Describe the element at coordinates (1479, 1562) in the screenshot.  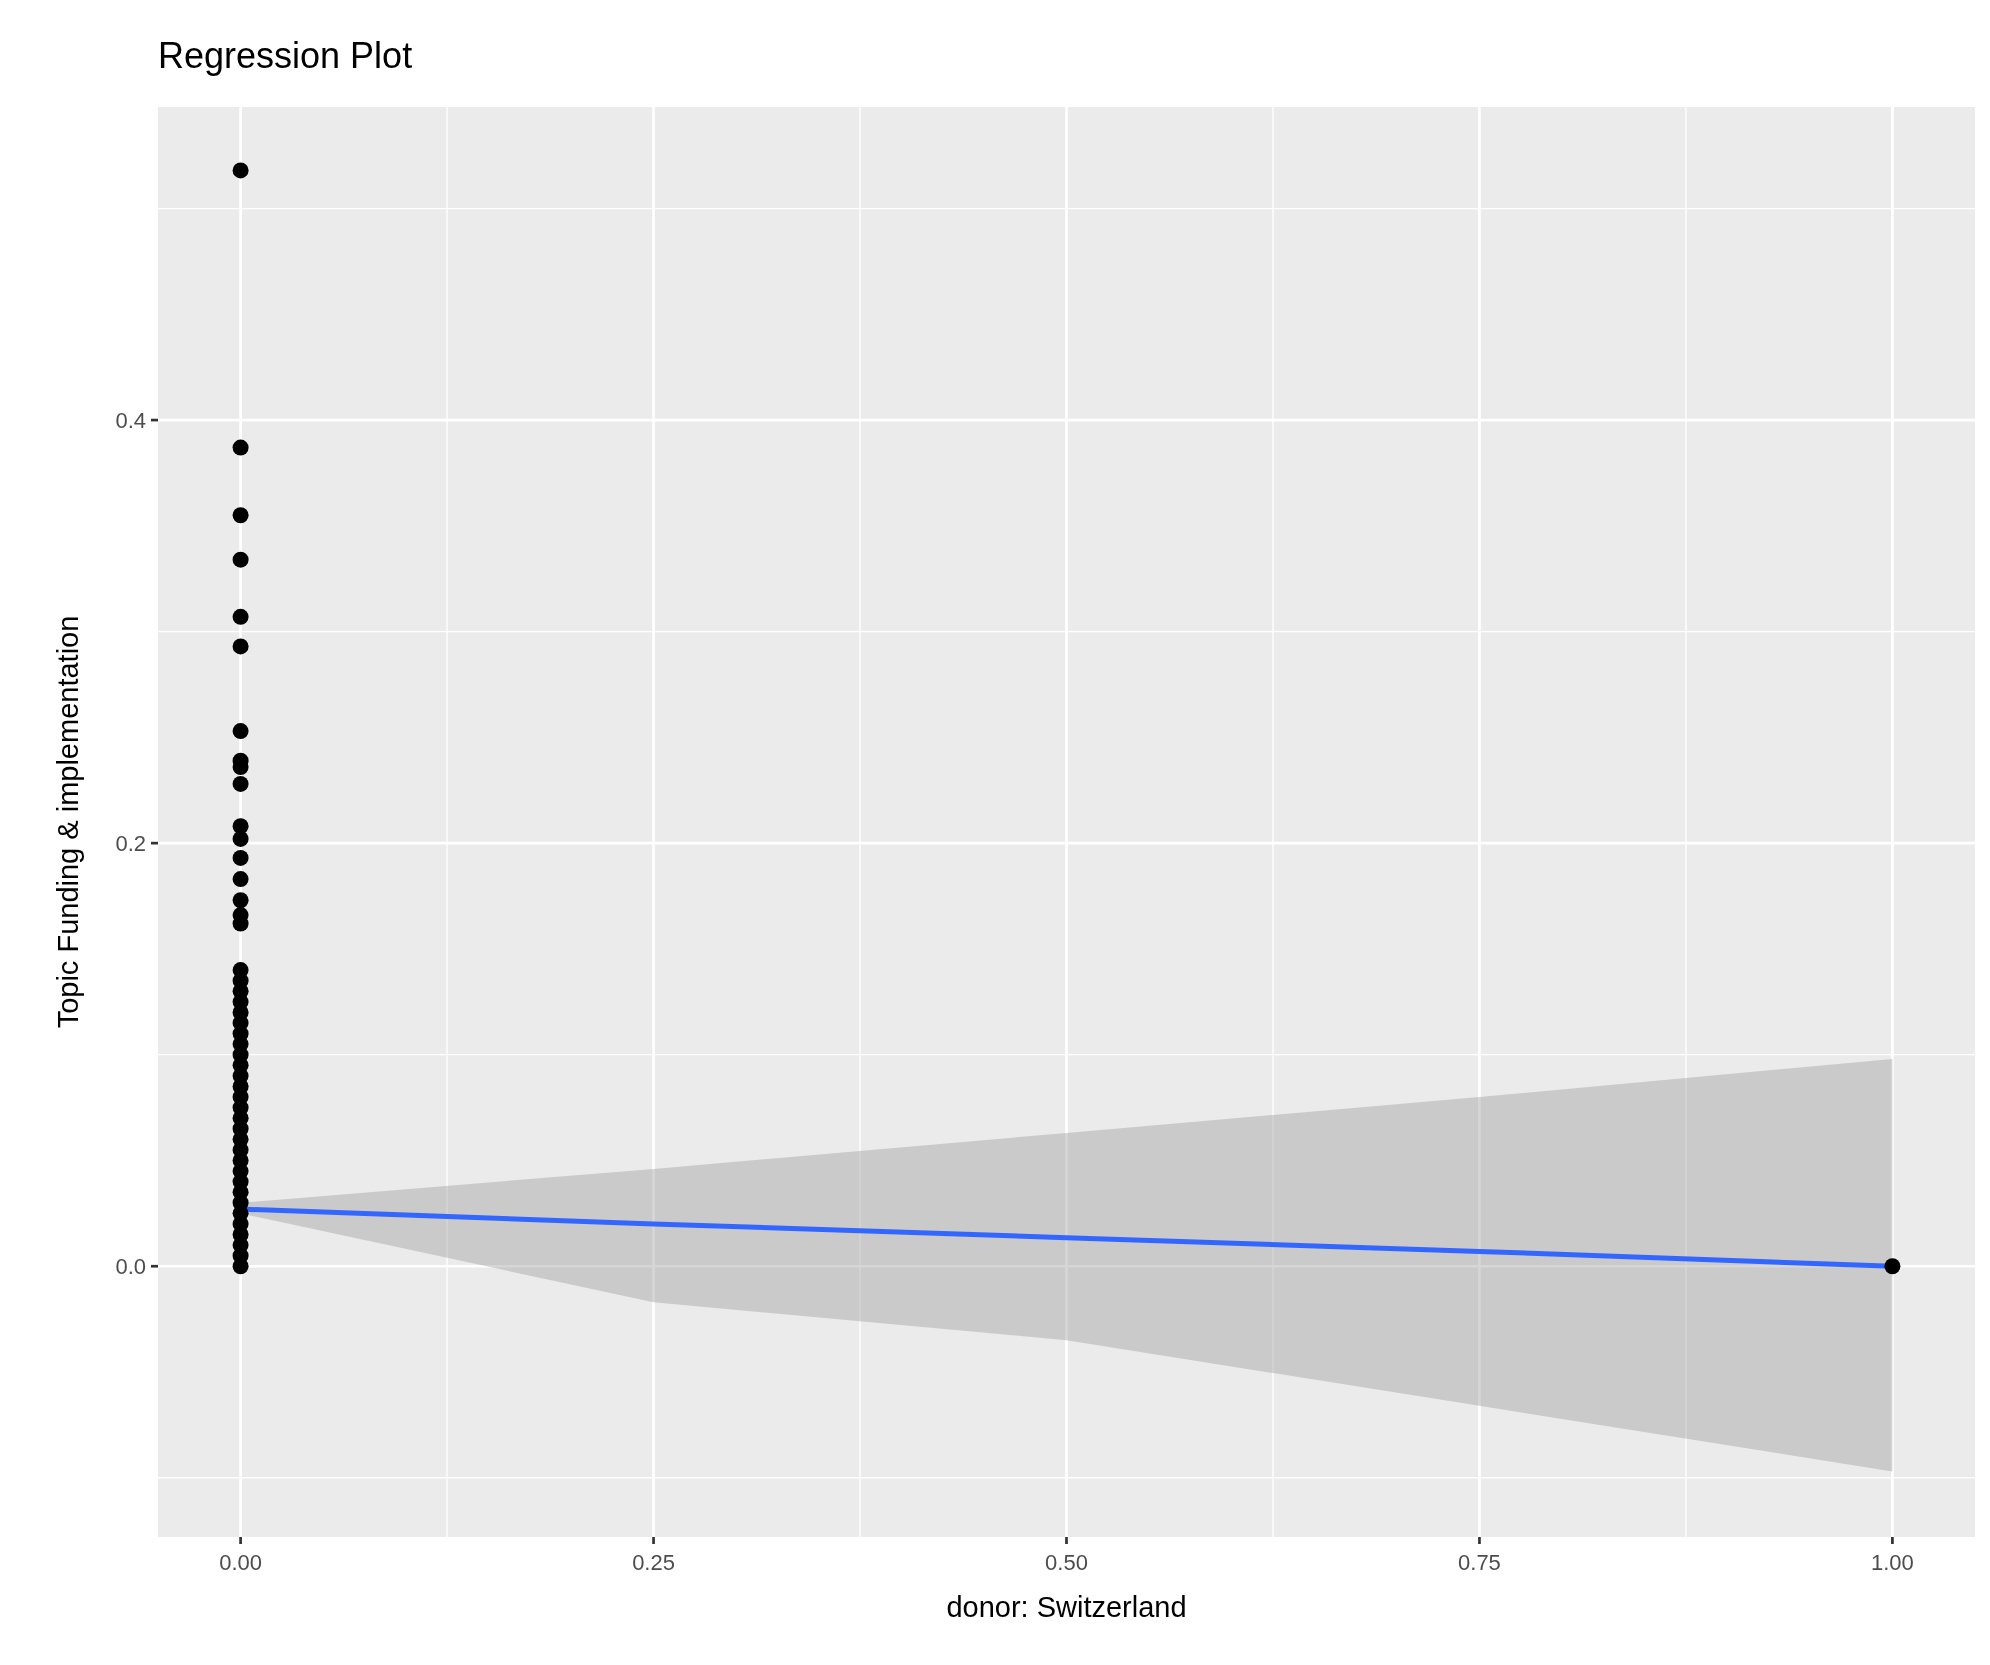
I see `x-tick-label: 0.75` at that location.